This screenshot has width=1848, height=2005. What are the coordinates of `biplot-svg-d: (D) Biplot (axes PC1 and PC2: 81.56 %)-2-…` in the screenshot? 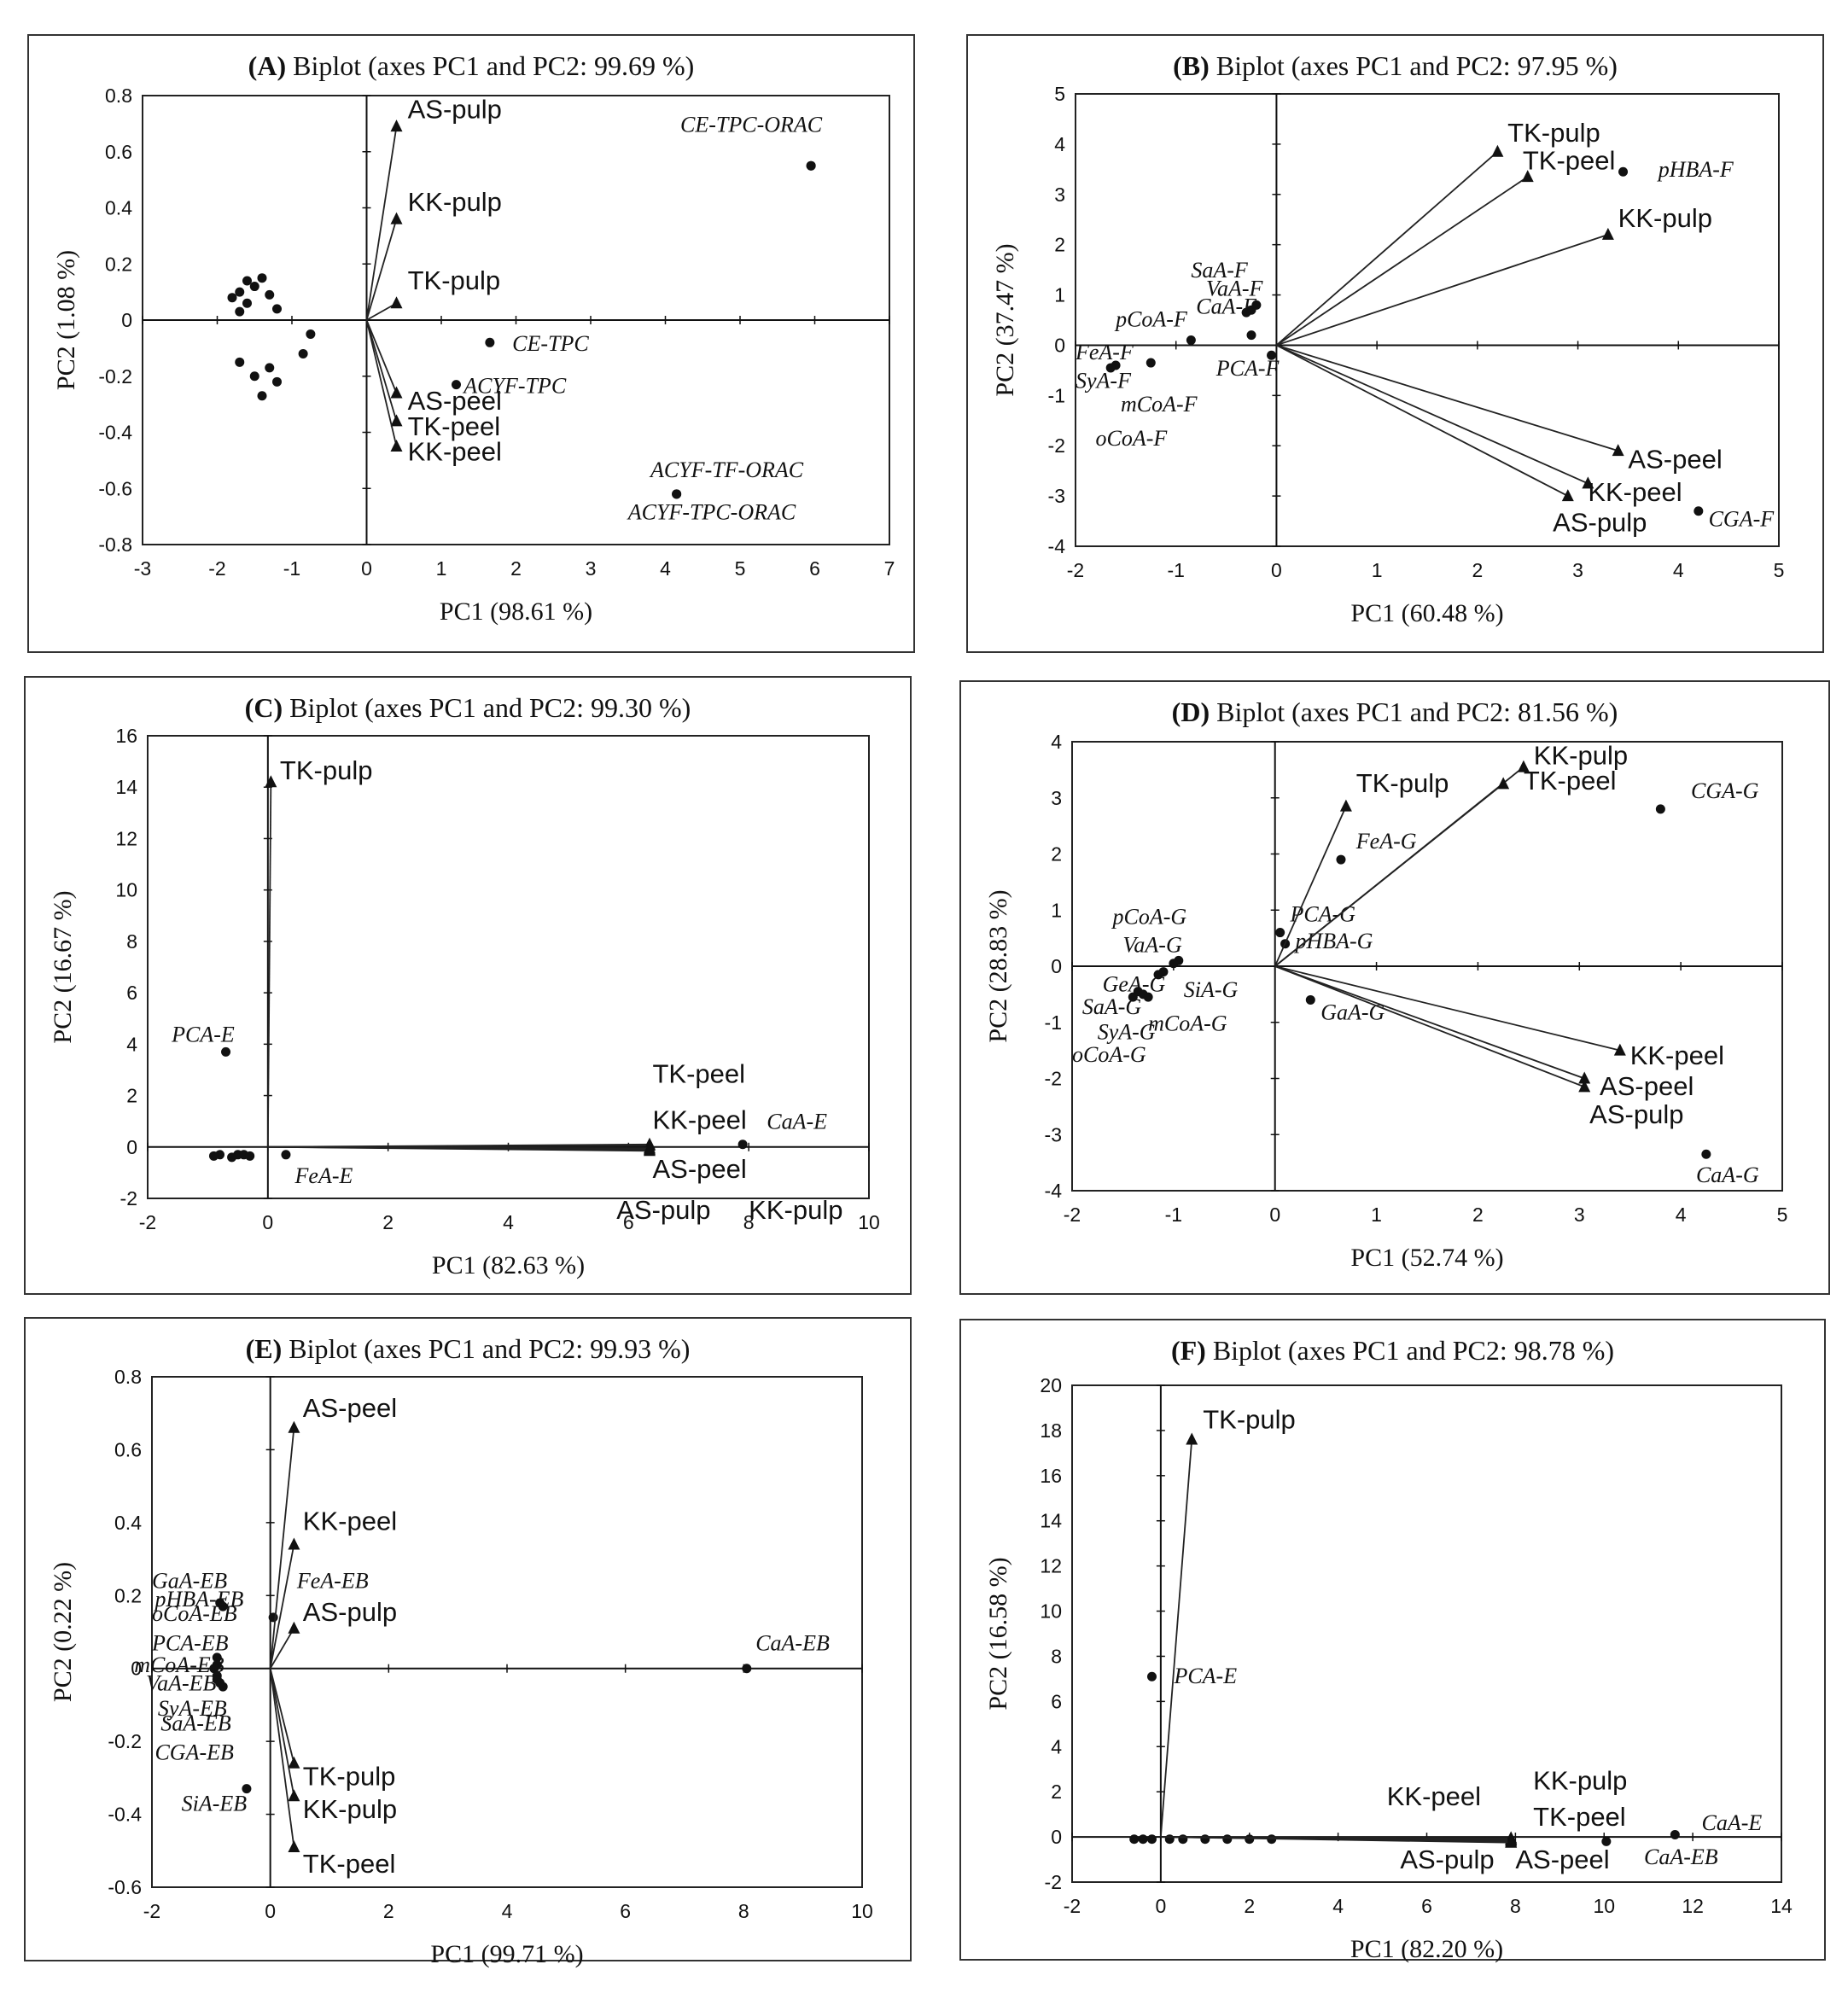 It's located at (1394, 988).